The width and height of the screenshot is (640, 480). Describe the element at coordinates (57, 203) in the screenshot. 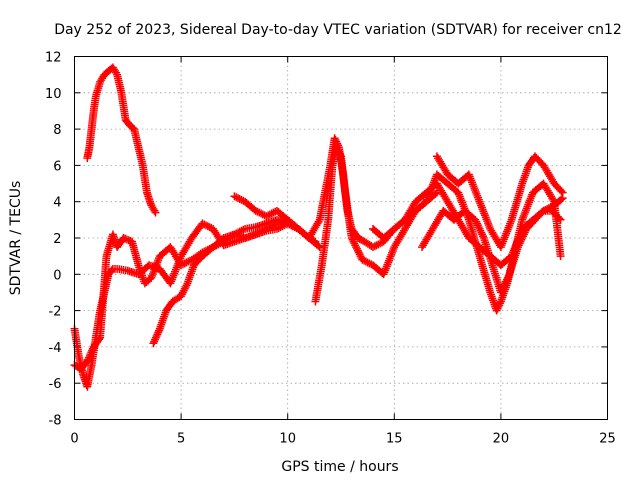

I see `y-tick-label: 4` at that location.